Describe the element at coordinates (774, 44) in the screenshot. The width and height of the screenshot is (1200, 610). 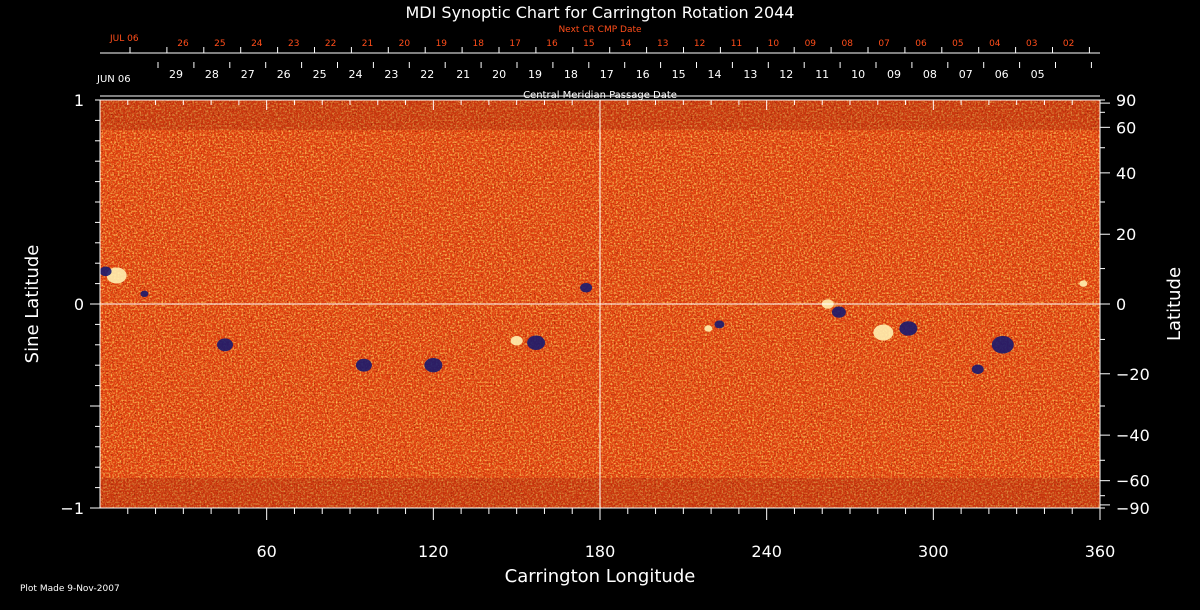
I see `next-cr-date-label: 10` at that location.